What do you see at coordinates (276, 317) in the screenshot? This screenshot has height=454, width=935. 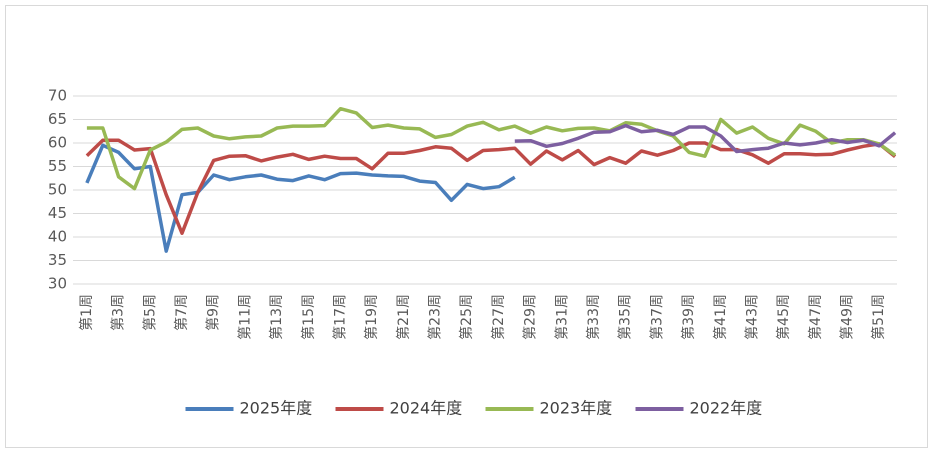 I see `x-tick-label: 第13周` at bounding box center [276, 317].